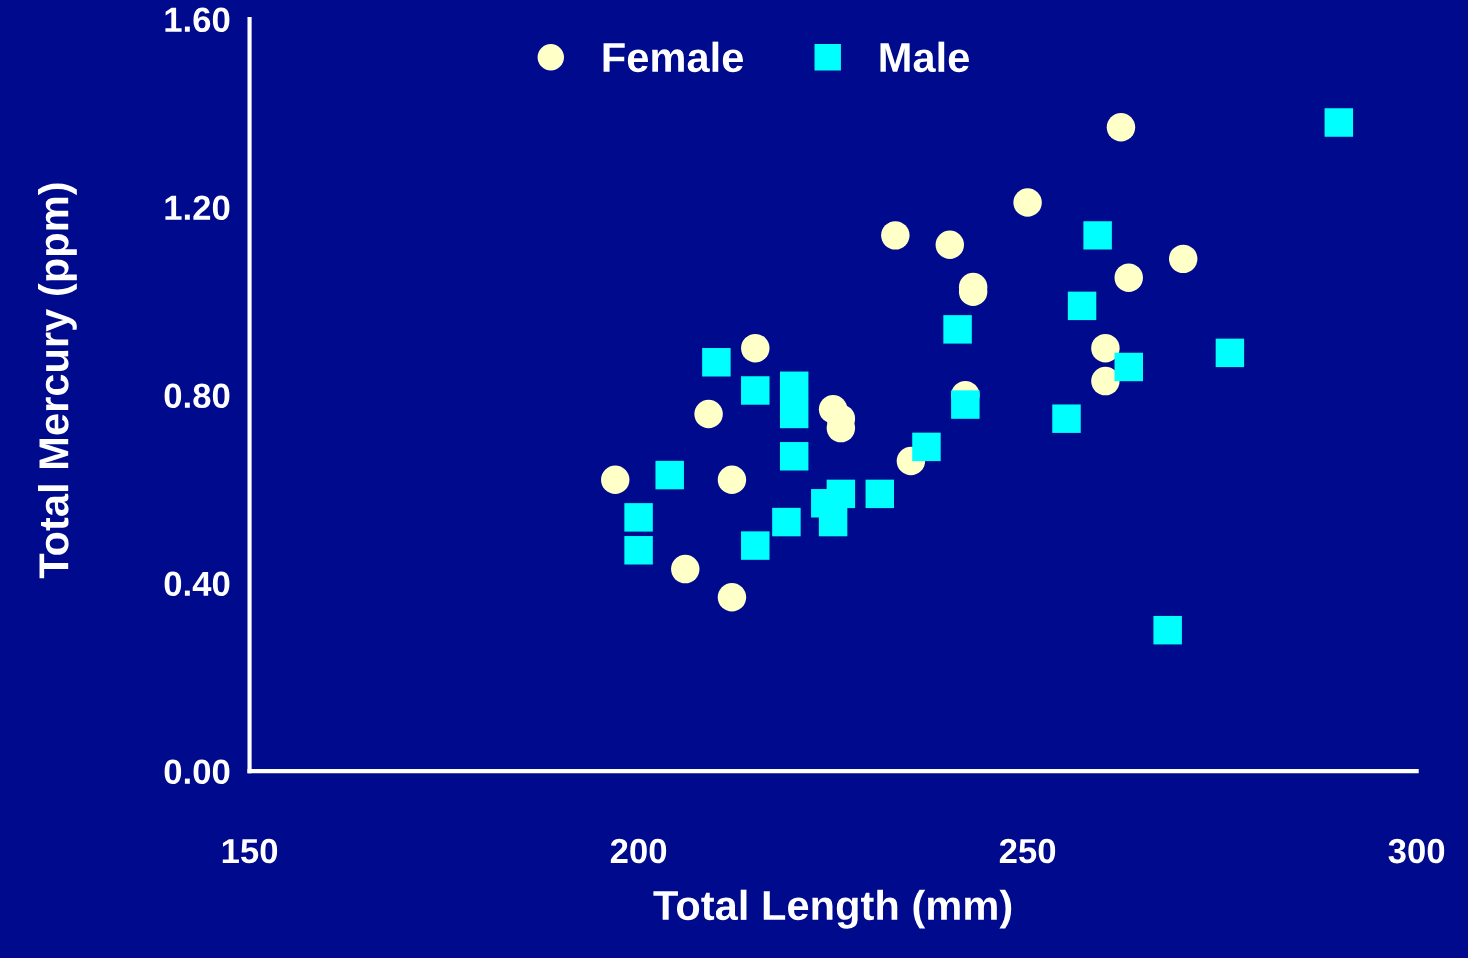 The image size is (1468, 958). I want to click on y-tick-label: 1.60, so click(197, 20).